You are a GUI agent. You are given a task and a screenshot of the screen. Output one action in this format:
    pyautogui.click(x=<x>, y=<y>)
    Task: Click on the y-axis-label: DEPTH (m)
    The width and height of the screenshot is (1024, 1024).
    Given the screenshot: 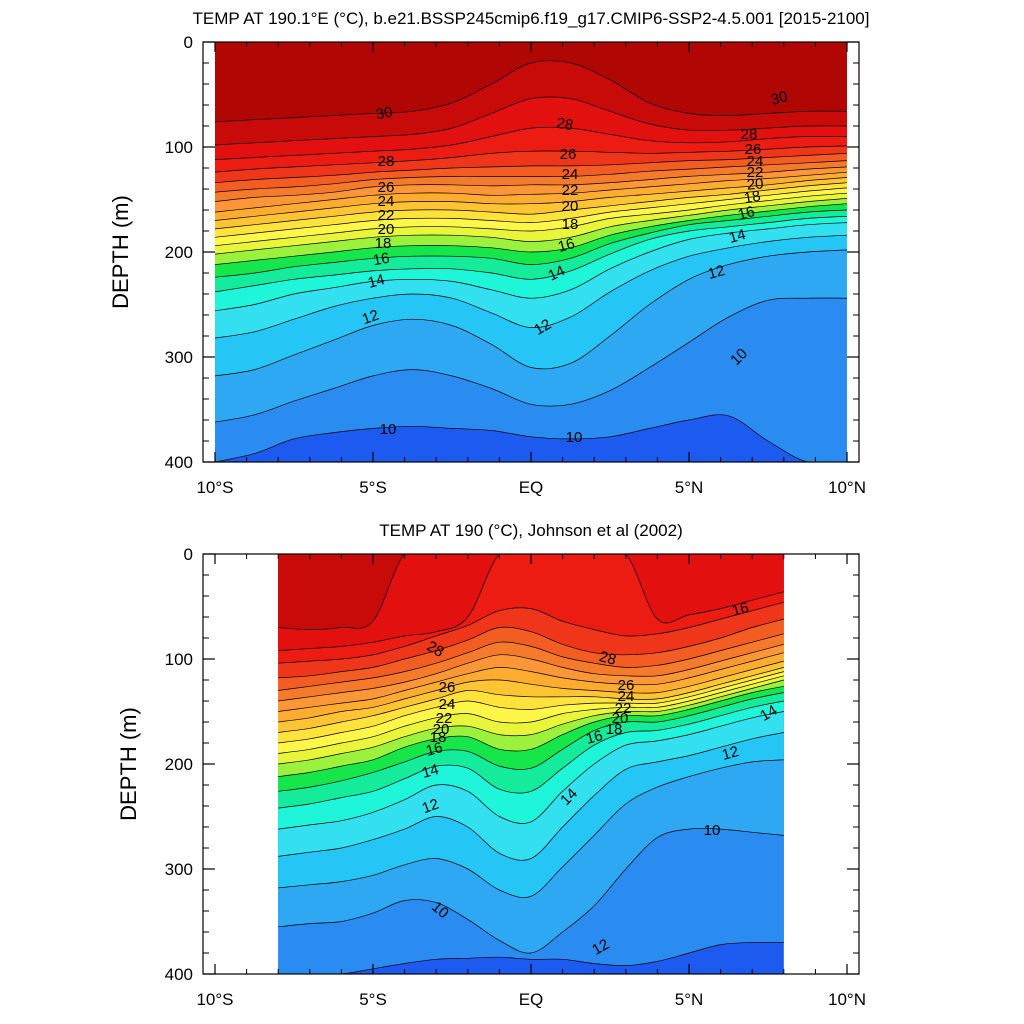 What is the action you would take?
    pyautogui.click(x=120, y=252)
    